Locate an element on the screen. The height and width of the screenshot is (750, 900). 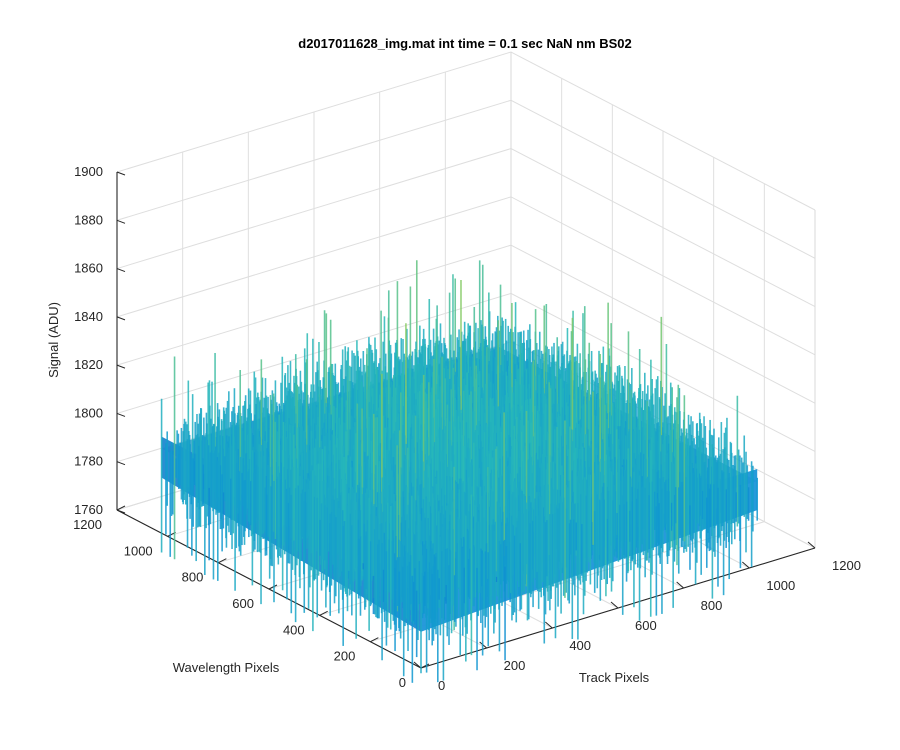
x-tick-label: 1000 is located at coordinates (780, 585).